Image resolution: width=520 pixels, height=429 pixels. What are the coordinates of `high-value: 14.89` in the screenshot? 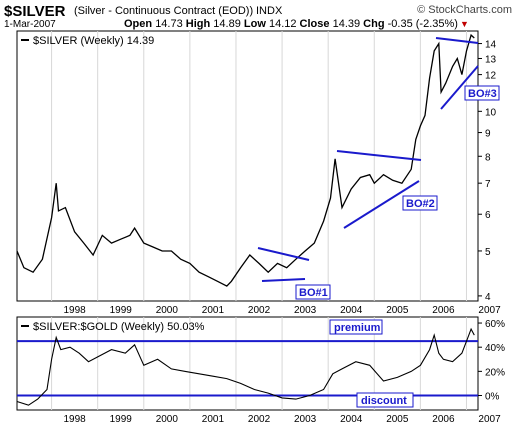 It's located at (227, 24).